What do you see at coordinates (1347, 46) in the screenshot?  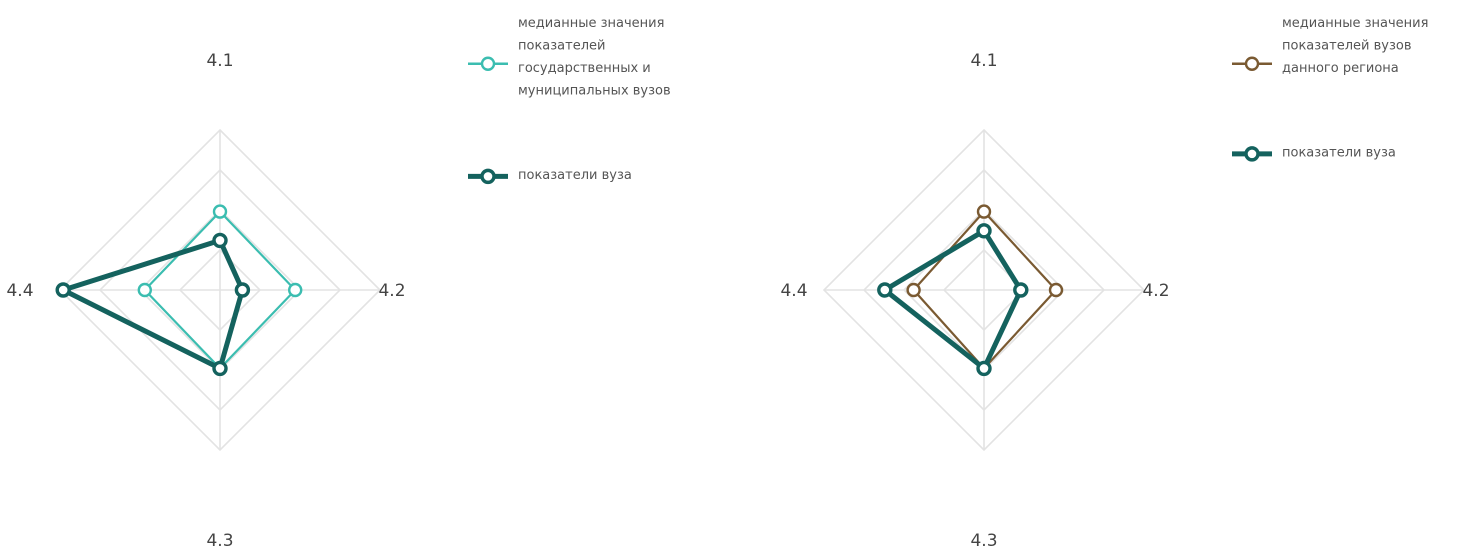 I see `legend-label-0-1: показателей вузов` at bounding box center [1347, 46].